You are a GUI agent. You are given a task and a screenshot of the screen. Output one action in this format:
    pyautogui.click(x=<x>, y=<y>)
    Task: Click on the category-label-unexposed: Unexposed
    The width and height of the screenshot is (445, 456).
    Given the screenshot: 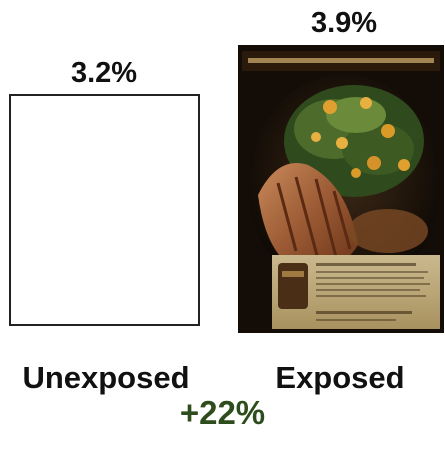 What is the action you would take?
    pyautogui.click(x=106, y=377)
    